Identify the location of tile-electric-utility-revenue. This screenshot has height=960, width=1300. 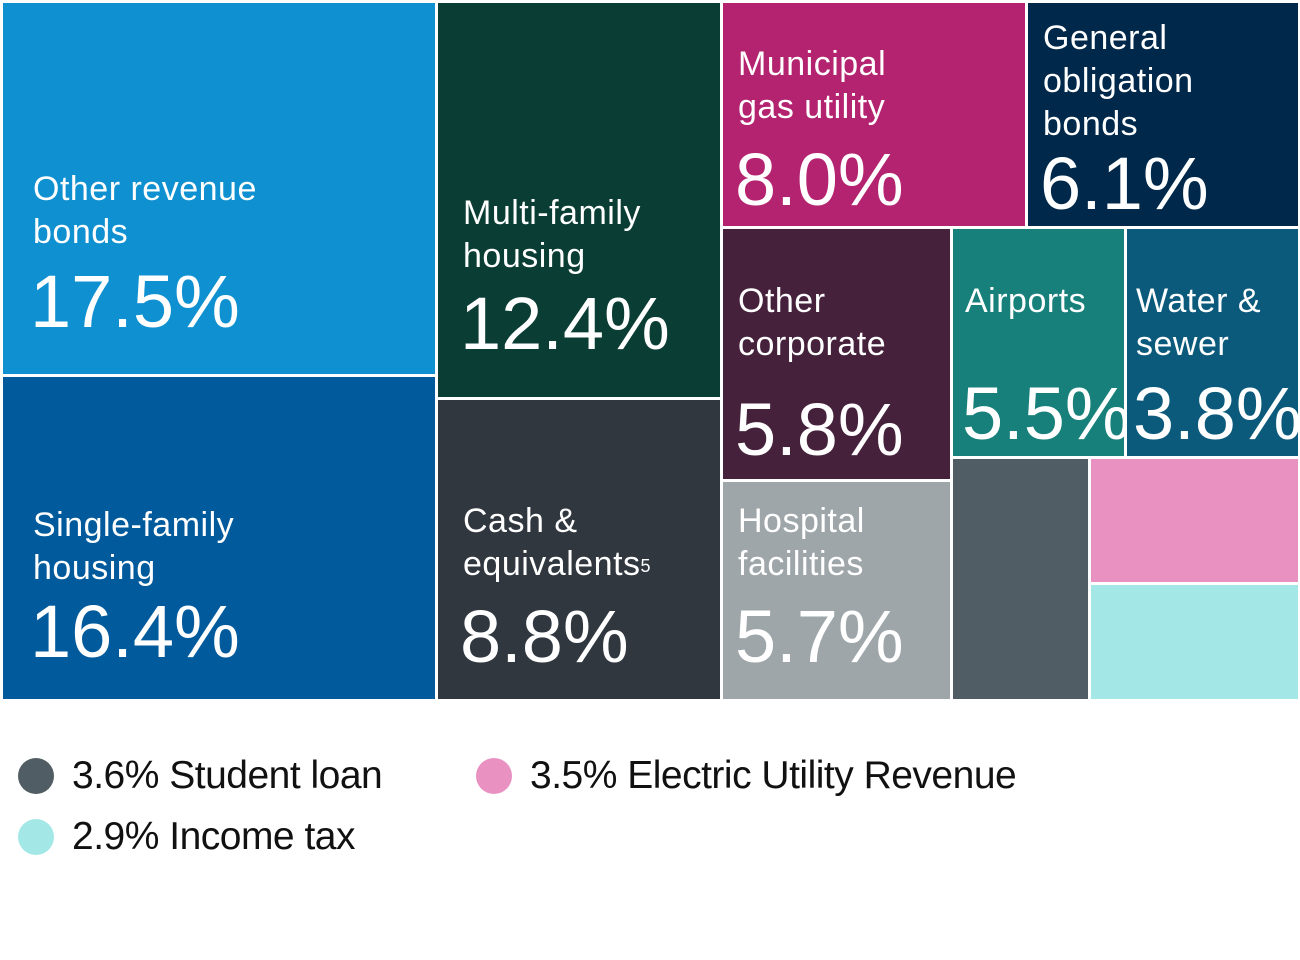
(1194, 520).